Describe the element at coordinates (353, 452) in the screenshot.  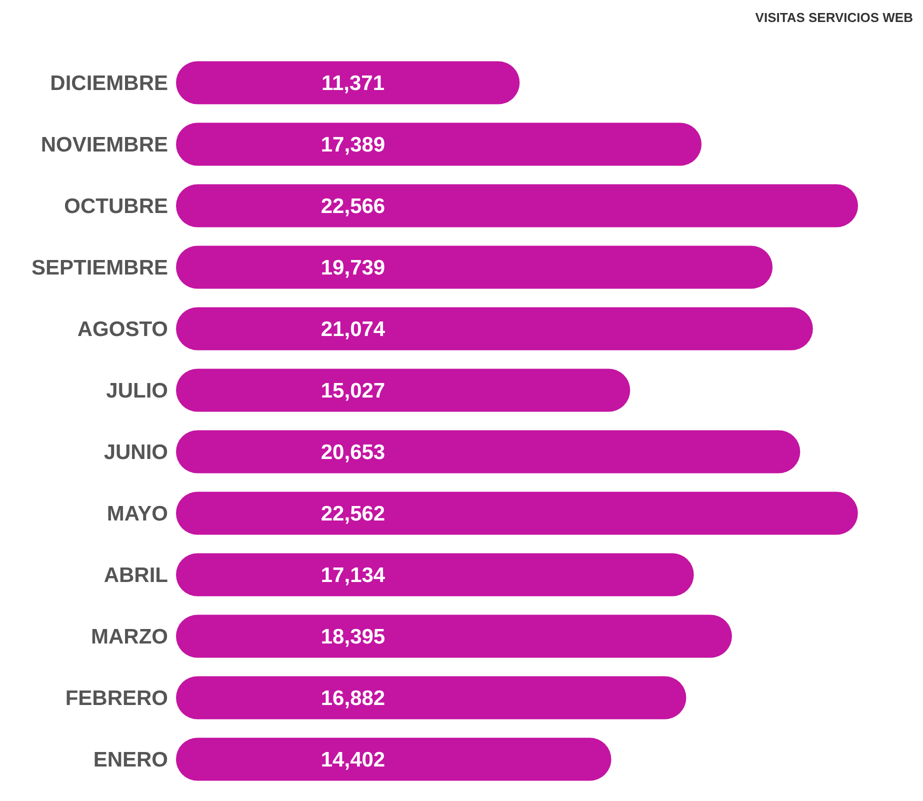
I see `data-label: 20,653` at that location.